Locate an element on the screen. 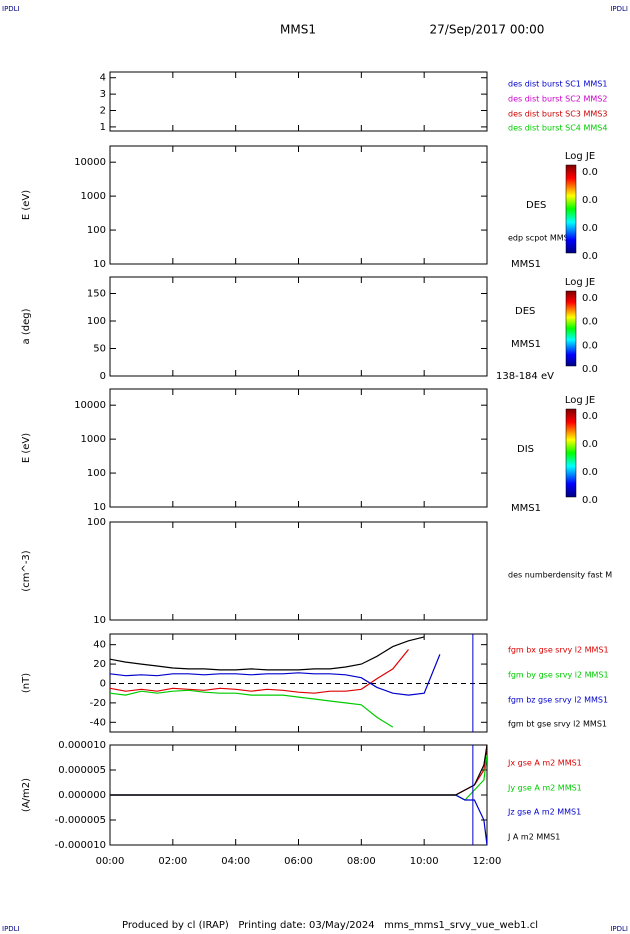  x-tick-label: 12:00 is located at coordinates (487, 861).